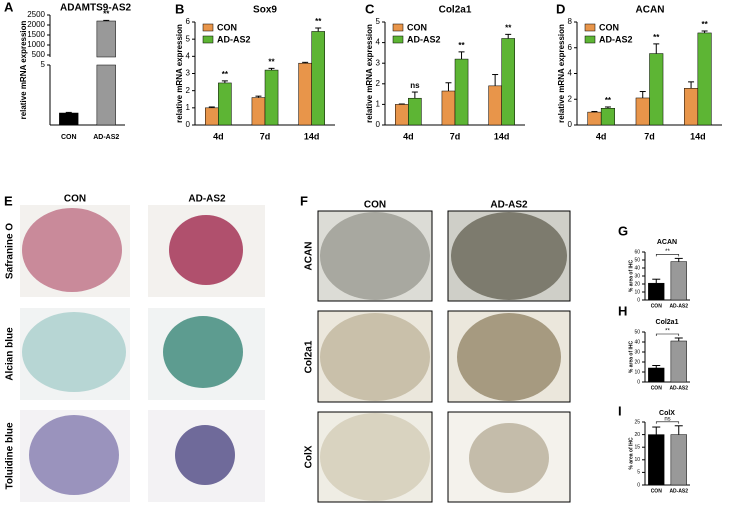 This screenshot has width=737, height=507. What do you see at coordinates (10, 354) in the screenshot?
I see `row-label: Alcian blue` at bounding box center [10, 354].